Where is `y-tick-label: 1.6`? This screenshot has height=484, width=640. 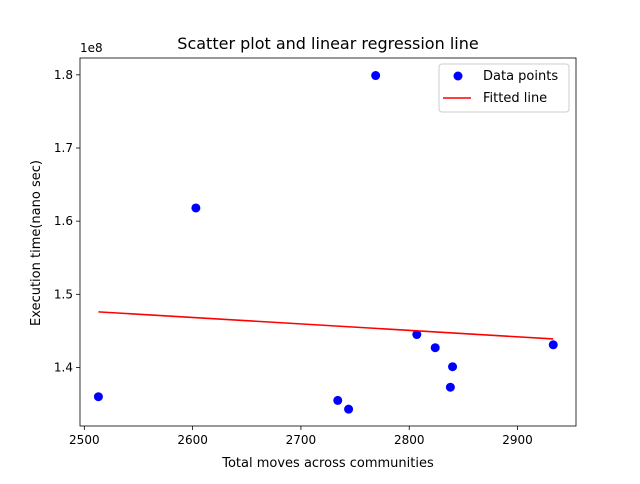 y-tick-label: 1.6 is located at coordinates (63, 221).